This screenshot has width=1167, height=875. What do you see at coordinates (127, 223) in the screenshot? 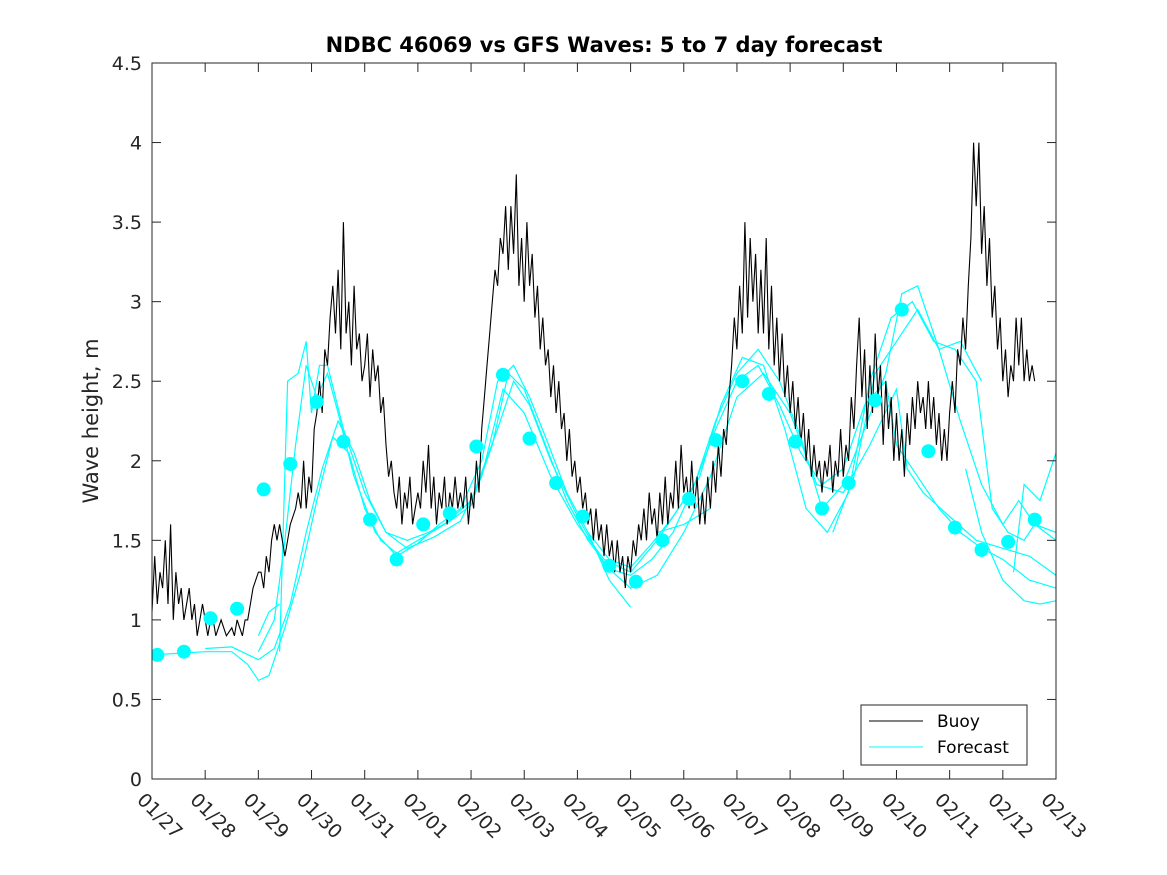
I see `y-tick-label: 3.5` at bounding box center [127, 223].